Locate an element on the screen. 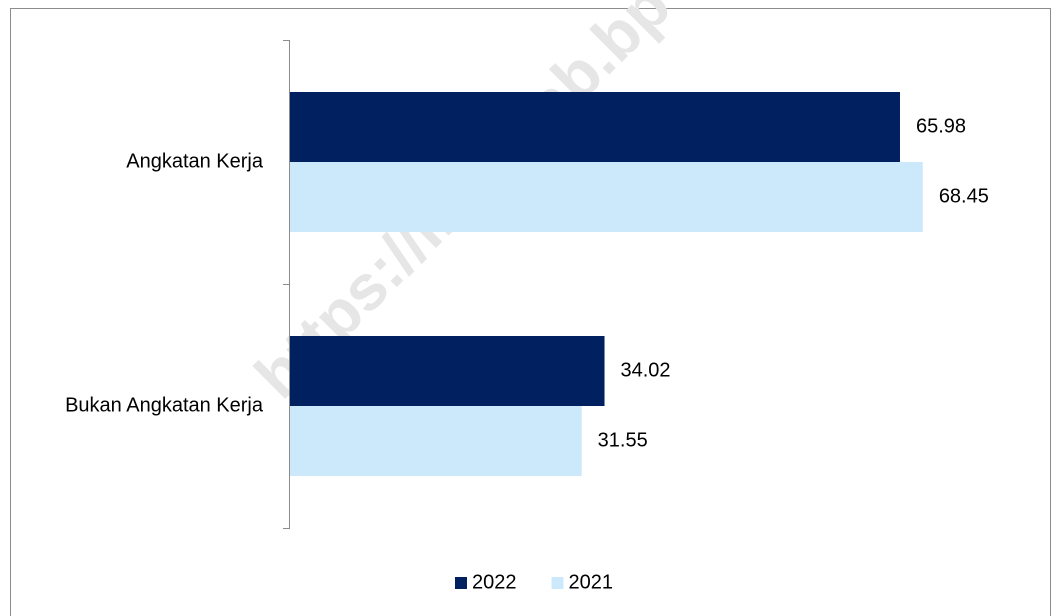 The width and height of the screenshot is (1057, 616). category-label: Bukan Angkatan Kerja is located at coordinates (164, 405).